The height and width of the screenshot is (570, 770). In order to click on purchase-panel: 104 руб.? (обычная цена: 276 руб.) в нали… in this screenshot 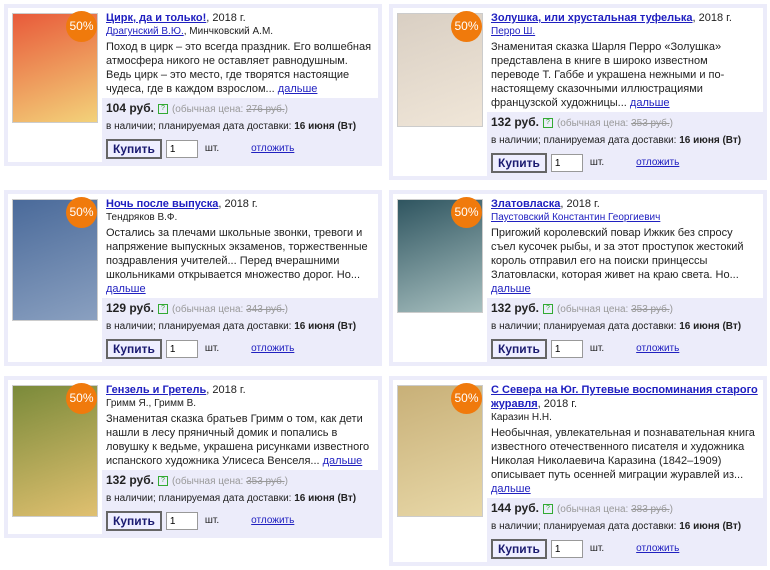, I will do `click(240, 130)`.